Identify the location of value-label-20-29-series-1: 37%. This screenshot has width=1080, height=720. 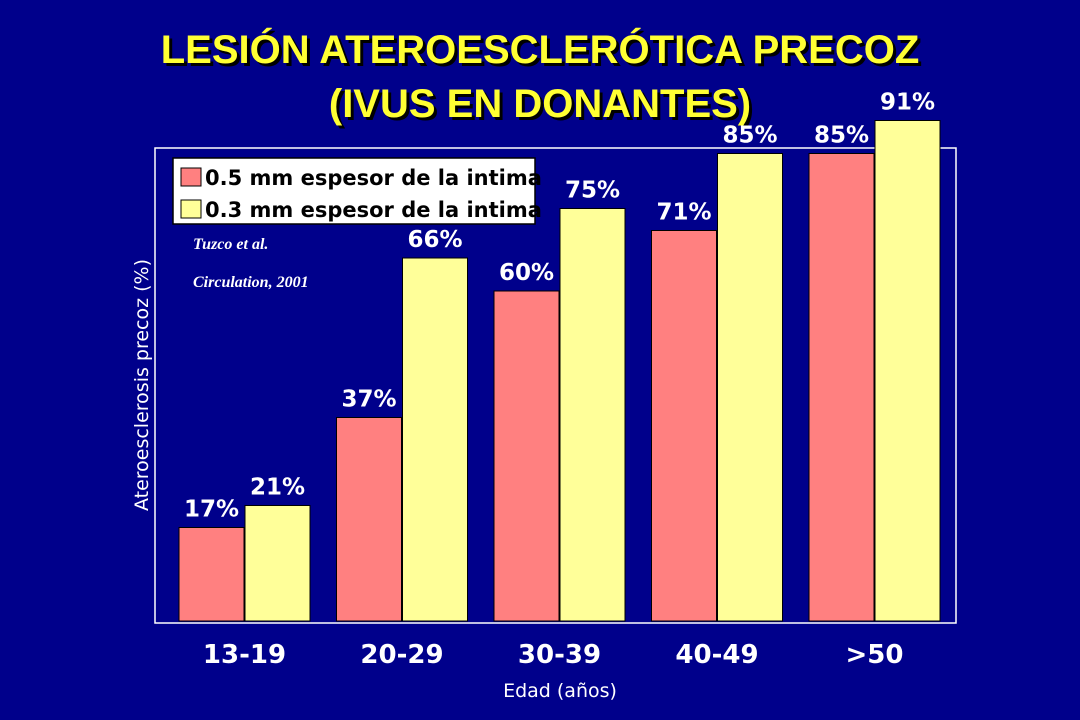
(368, 400).